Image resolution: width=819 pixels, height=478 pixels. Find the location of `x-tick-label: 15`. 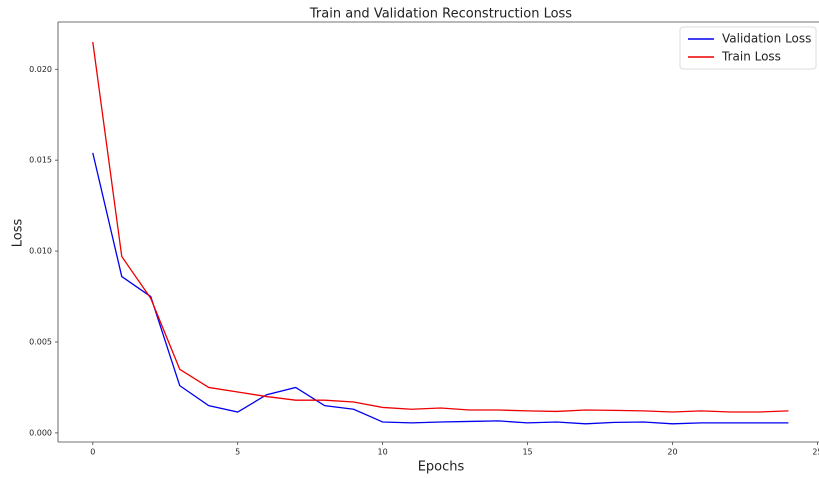

x-tick-label: 15 is located at coordinates (527, 452).